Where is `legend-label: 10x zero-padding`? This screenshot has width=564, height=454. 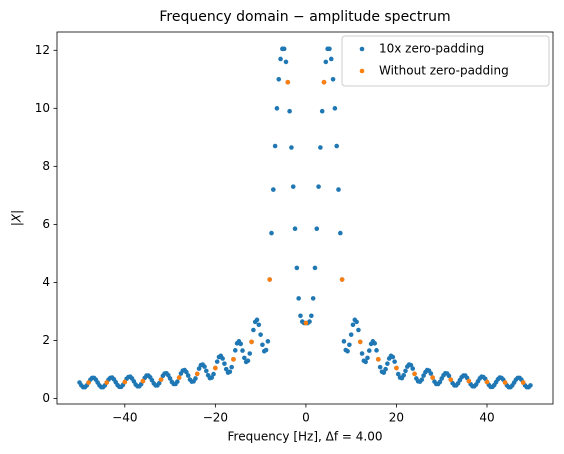 legend-label: 10x zero-padding is located at coordinates (431, 49).